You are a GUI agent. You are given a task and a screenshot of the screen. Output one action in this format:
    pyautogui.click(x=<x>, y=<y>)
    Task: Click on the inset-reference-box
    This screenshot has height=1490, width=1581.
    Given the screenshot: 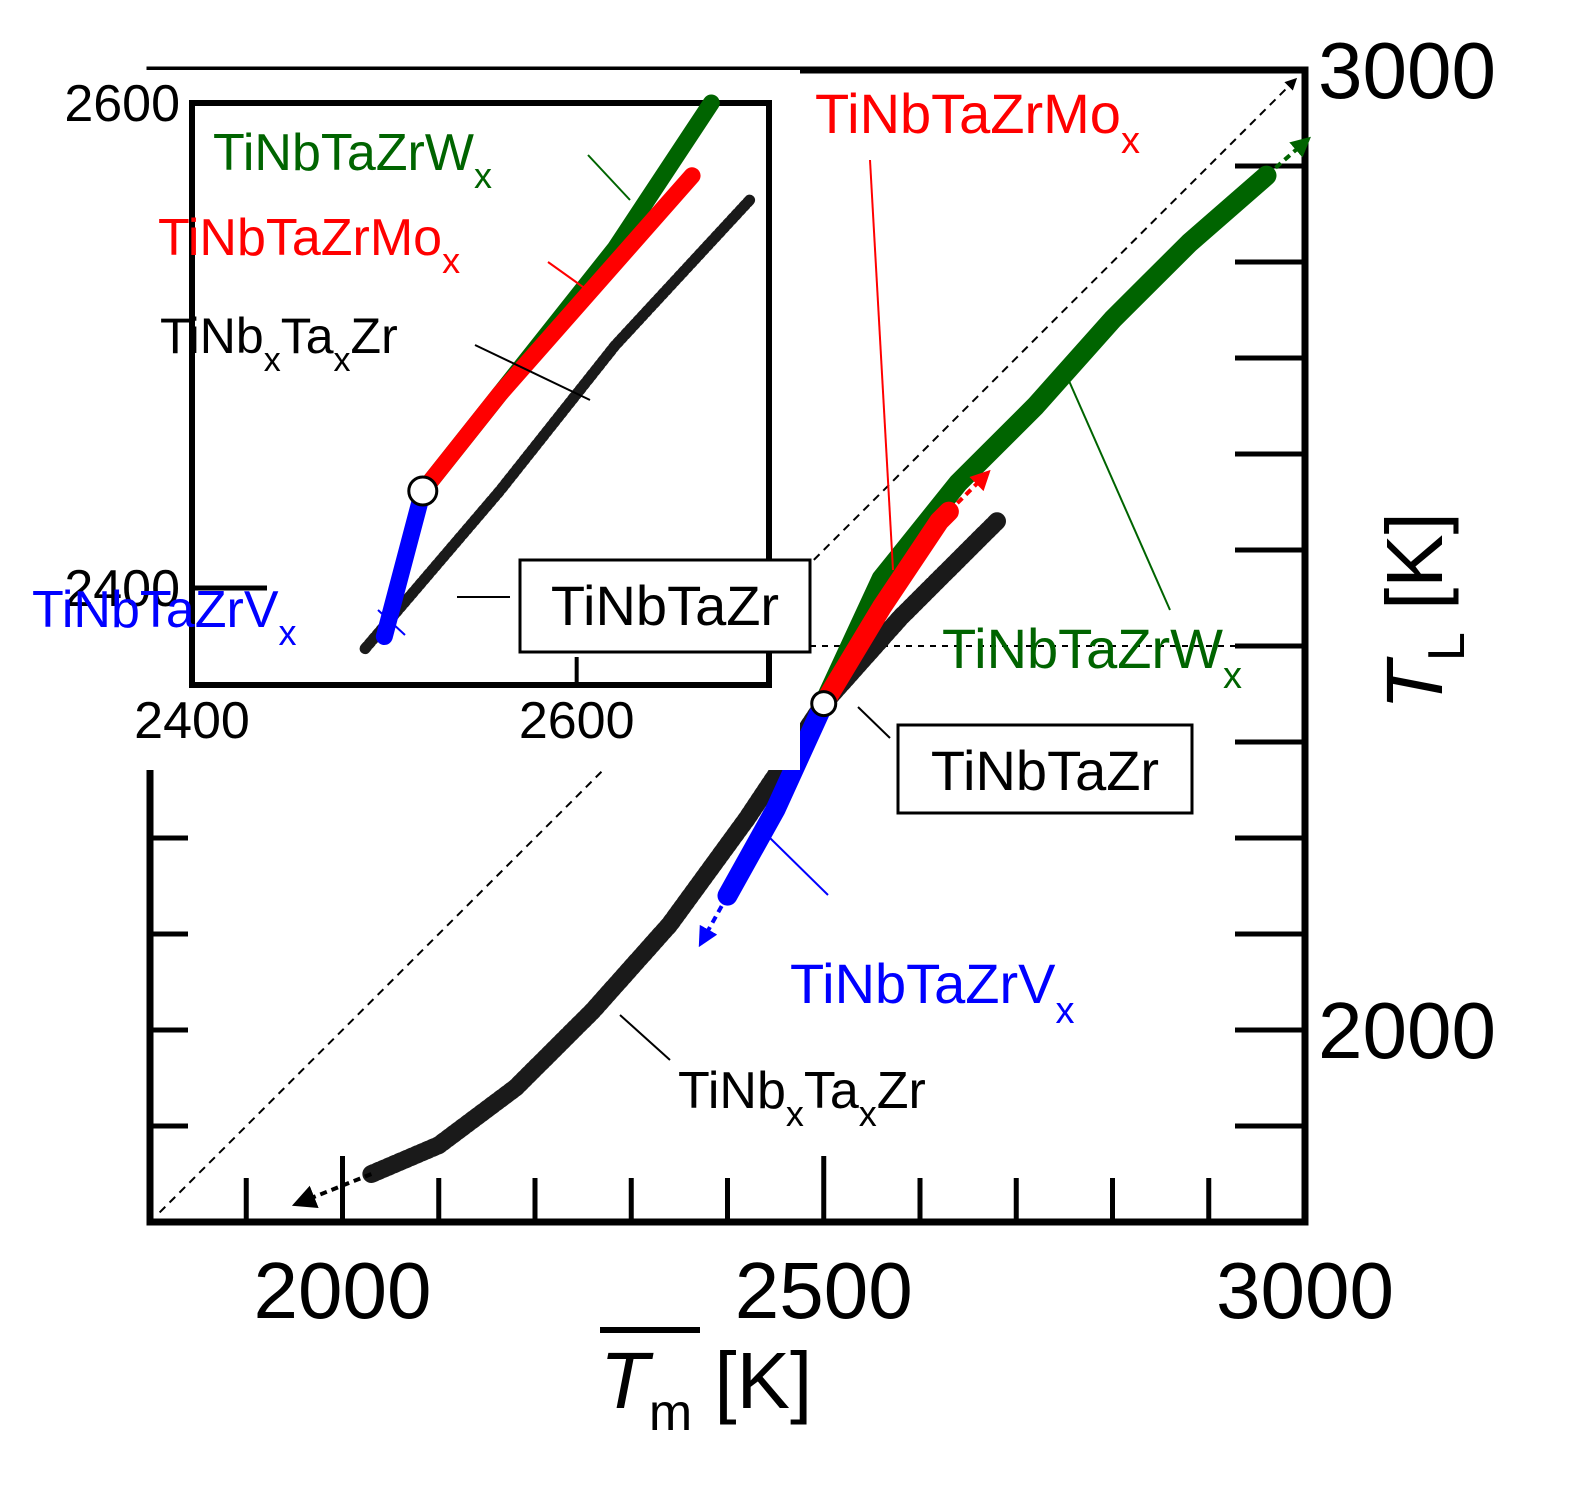 What is the action you would take?
    pyautogui.click(x=665, y=606)
    